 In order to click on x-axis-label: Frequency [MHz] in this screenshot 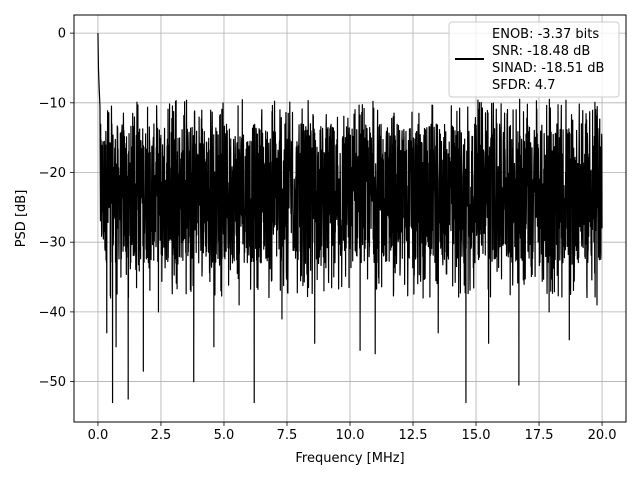, I will do `click(349, 458)`.